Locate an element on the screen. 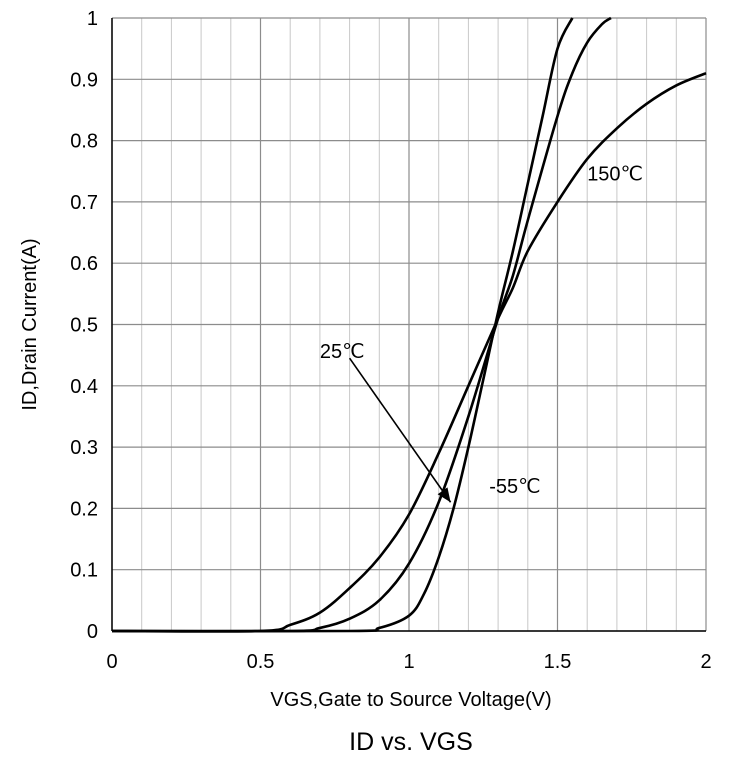 The image size is (730, 760). y-axis-label: ID,Drain Current(A) is located at coordinates (30, 324).